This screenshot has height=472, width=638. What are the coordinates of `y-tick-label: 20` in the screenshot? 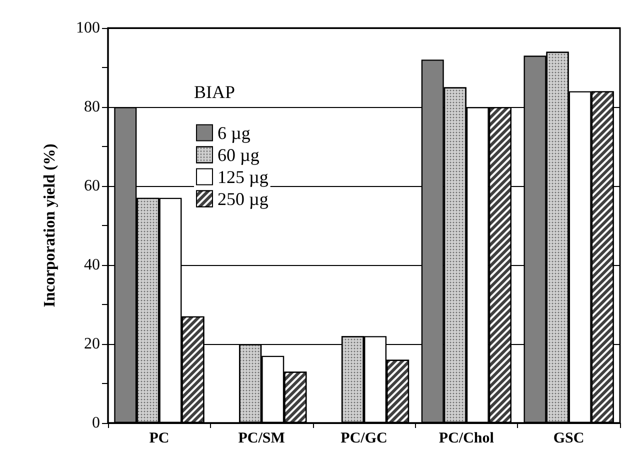 It's located at (92, 344).